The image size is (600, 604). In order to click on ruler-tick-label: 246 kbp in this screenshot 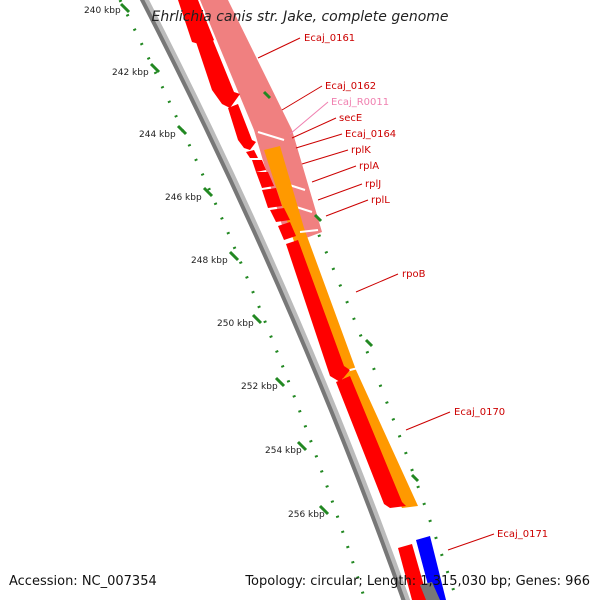, I will do `click(183, 198)`.